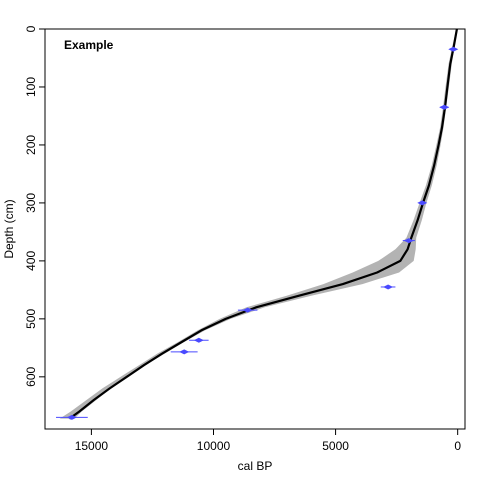 This screenshot has width=480, height=480. What do you see at coordinates (92, 446) in the screenshot?
I see `x-tick-label: 15000` at bounding box center [92, 446].